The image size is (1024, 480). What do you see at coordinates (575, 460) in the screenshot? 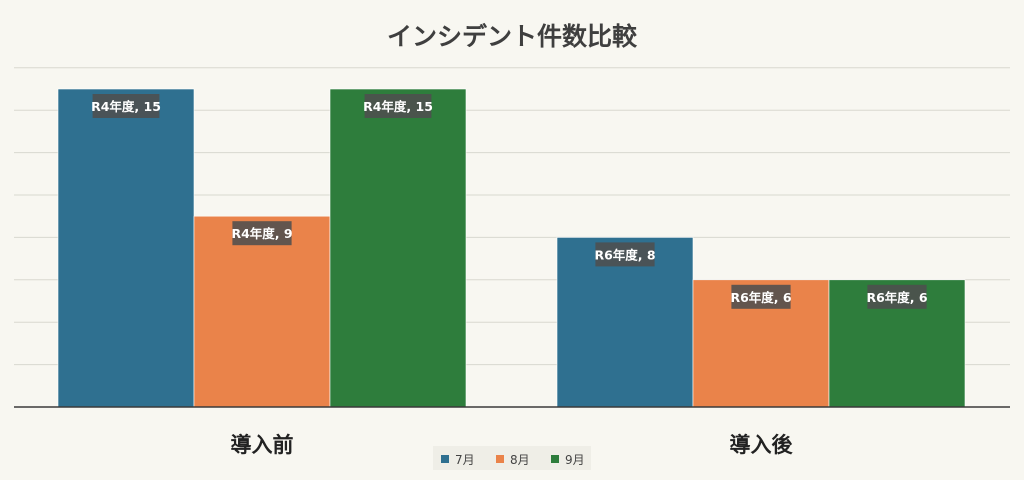
I see `legend-label: 9月` at bounding box center [575, 460].